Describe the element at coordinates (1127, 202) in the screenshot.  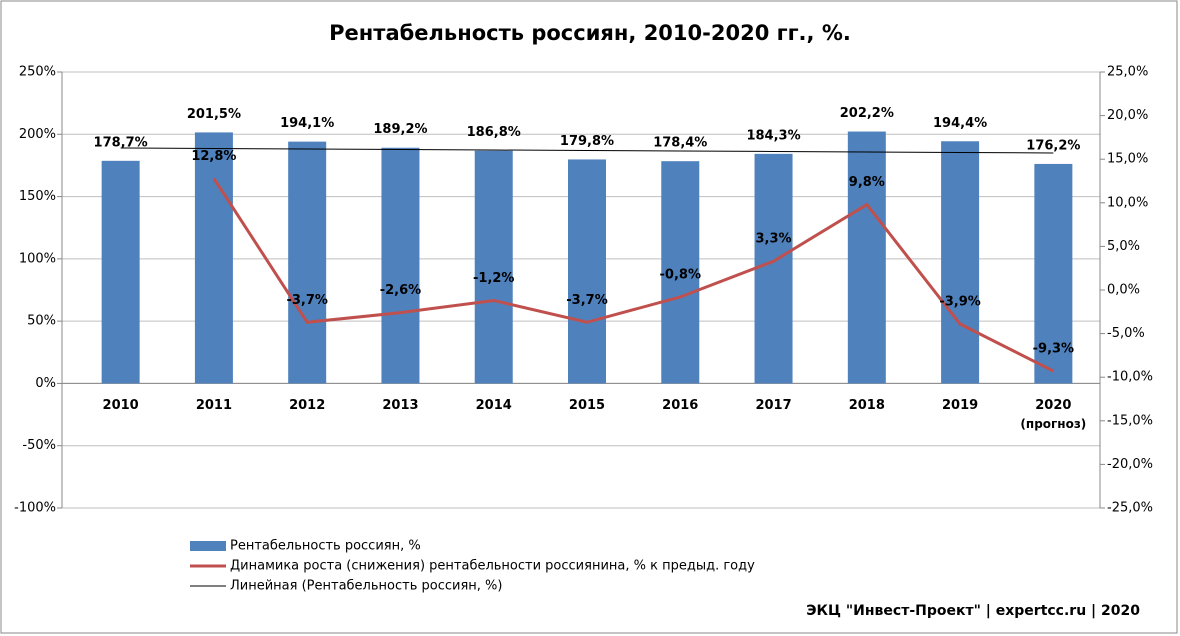
I see `y2-tick-label: 10,0%` at that location.